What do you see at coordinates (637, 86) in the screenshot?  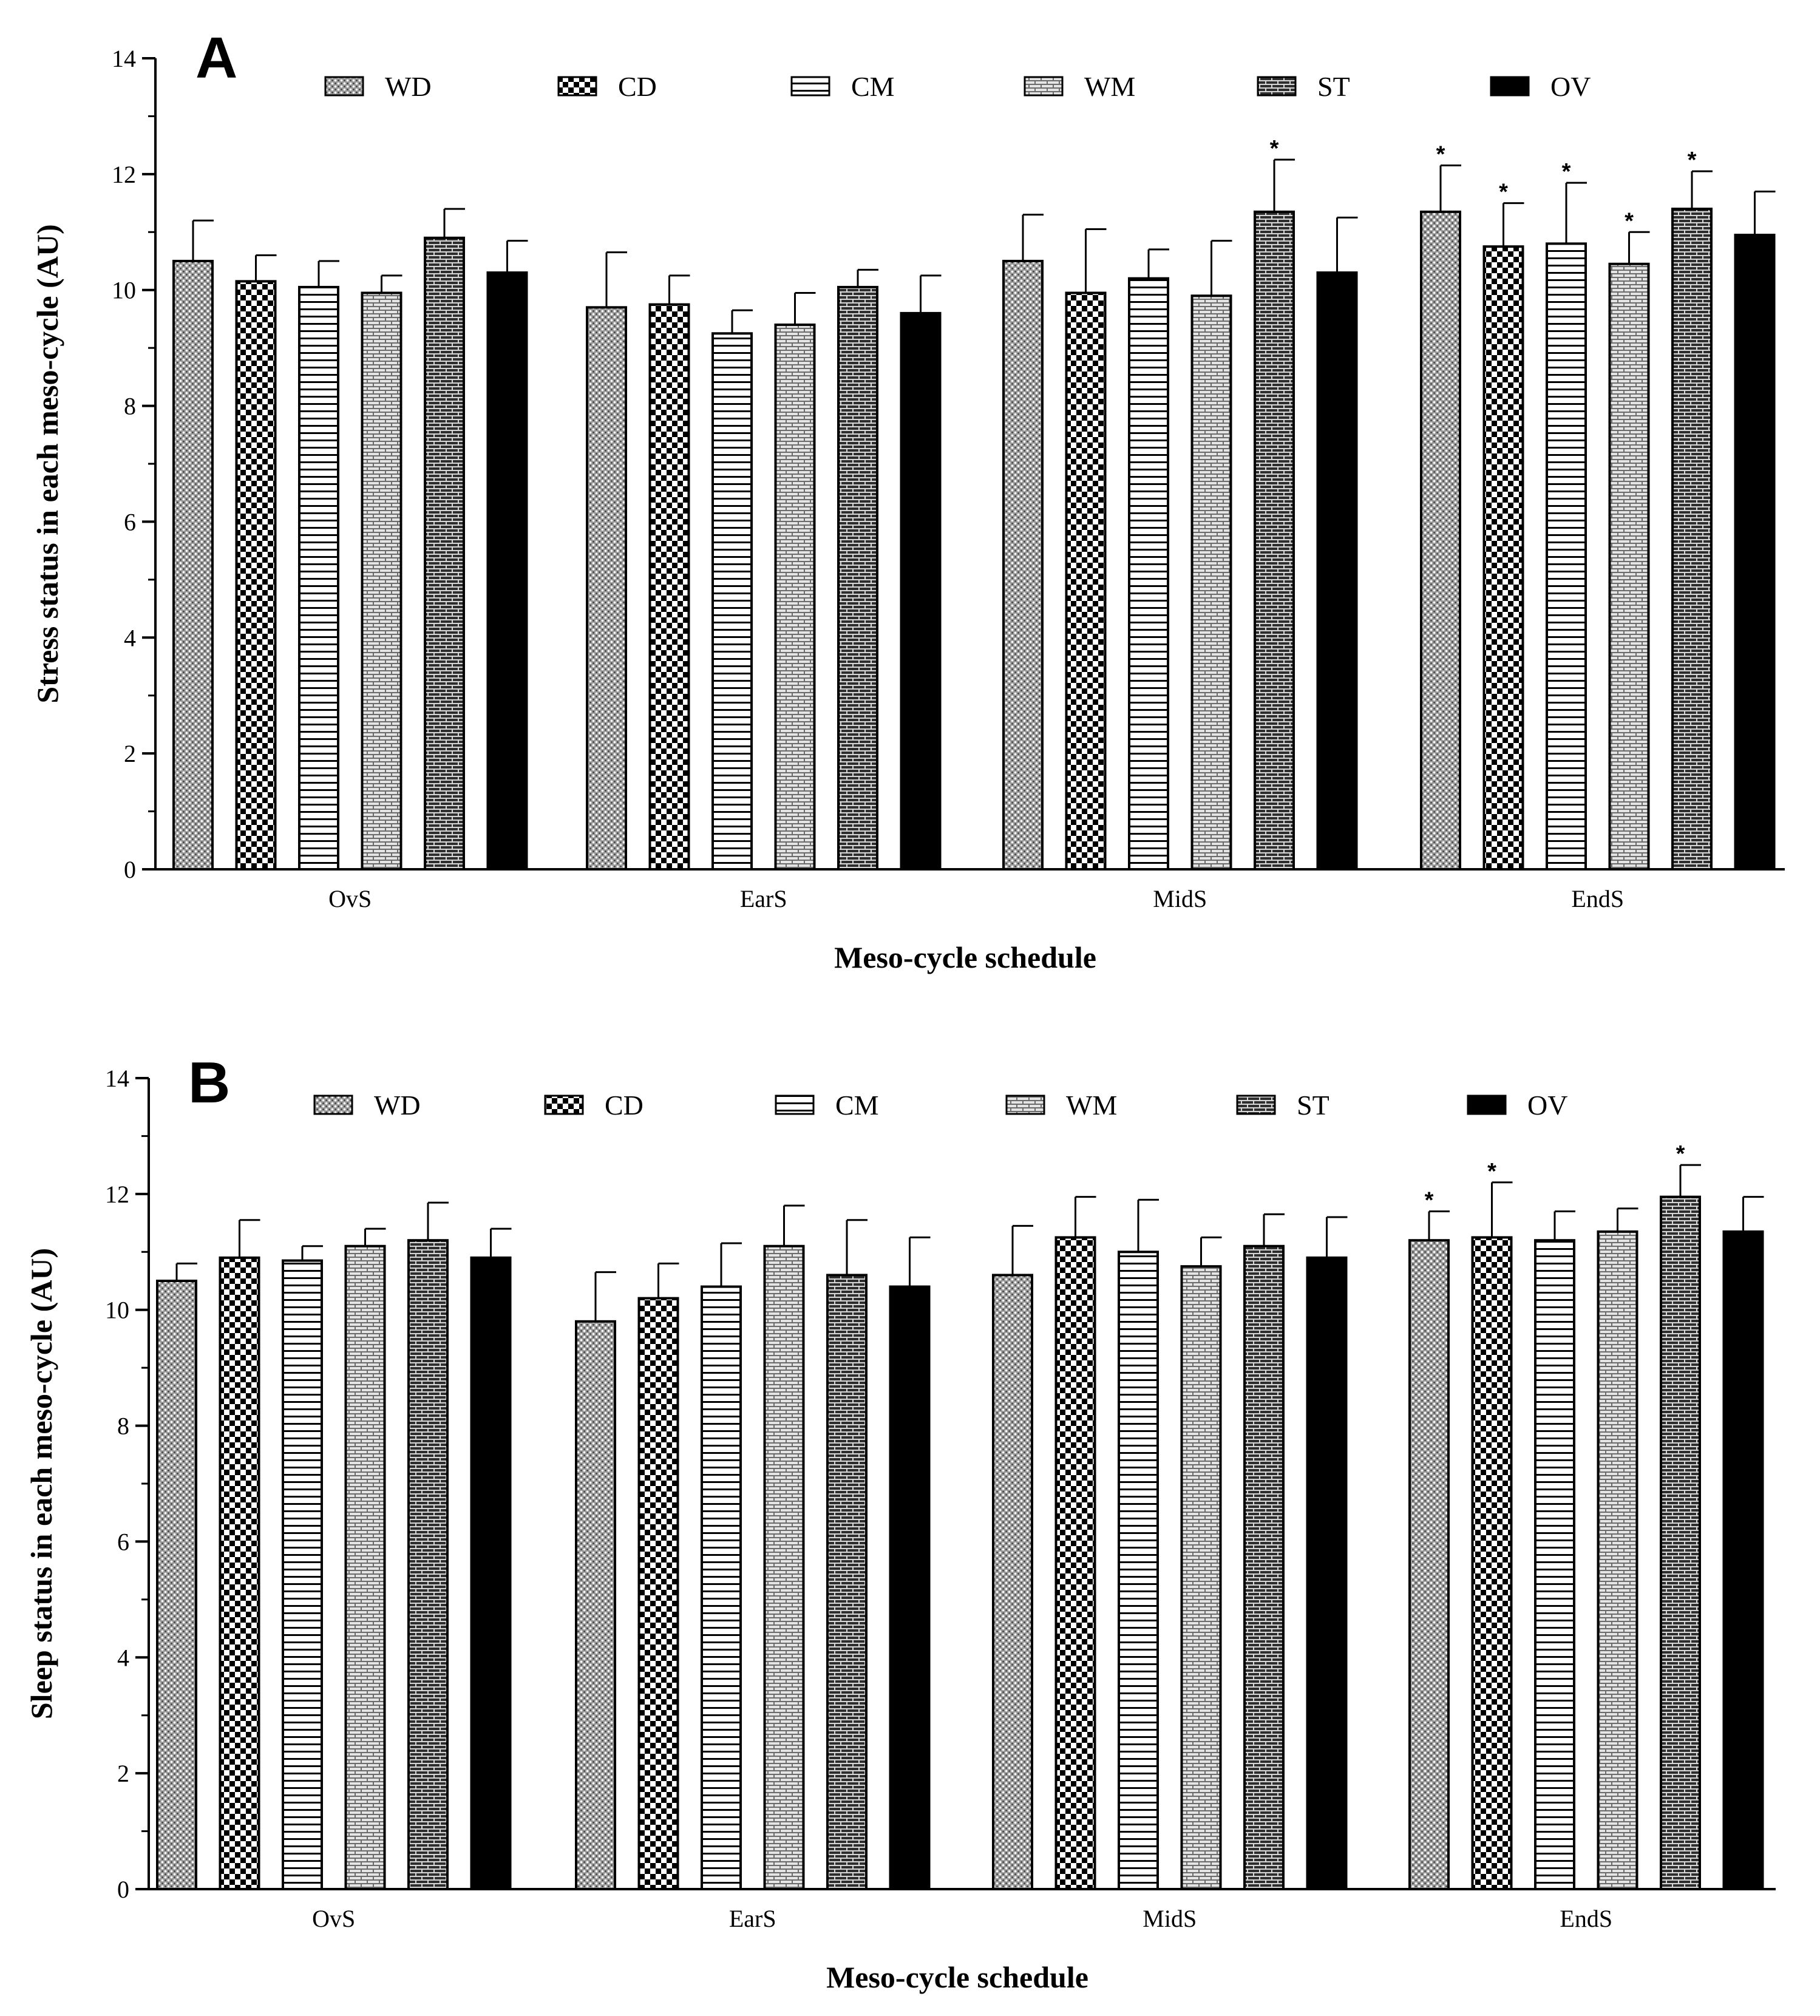 I see `legend-label-cd: CD` at bounding box center [637, 86].